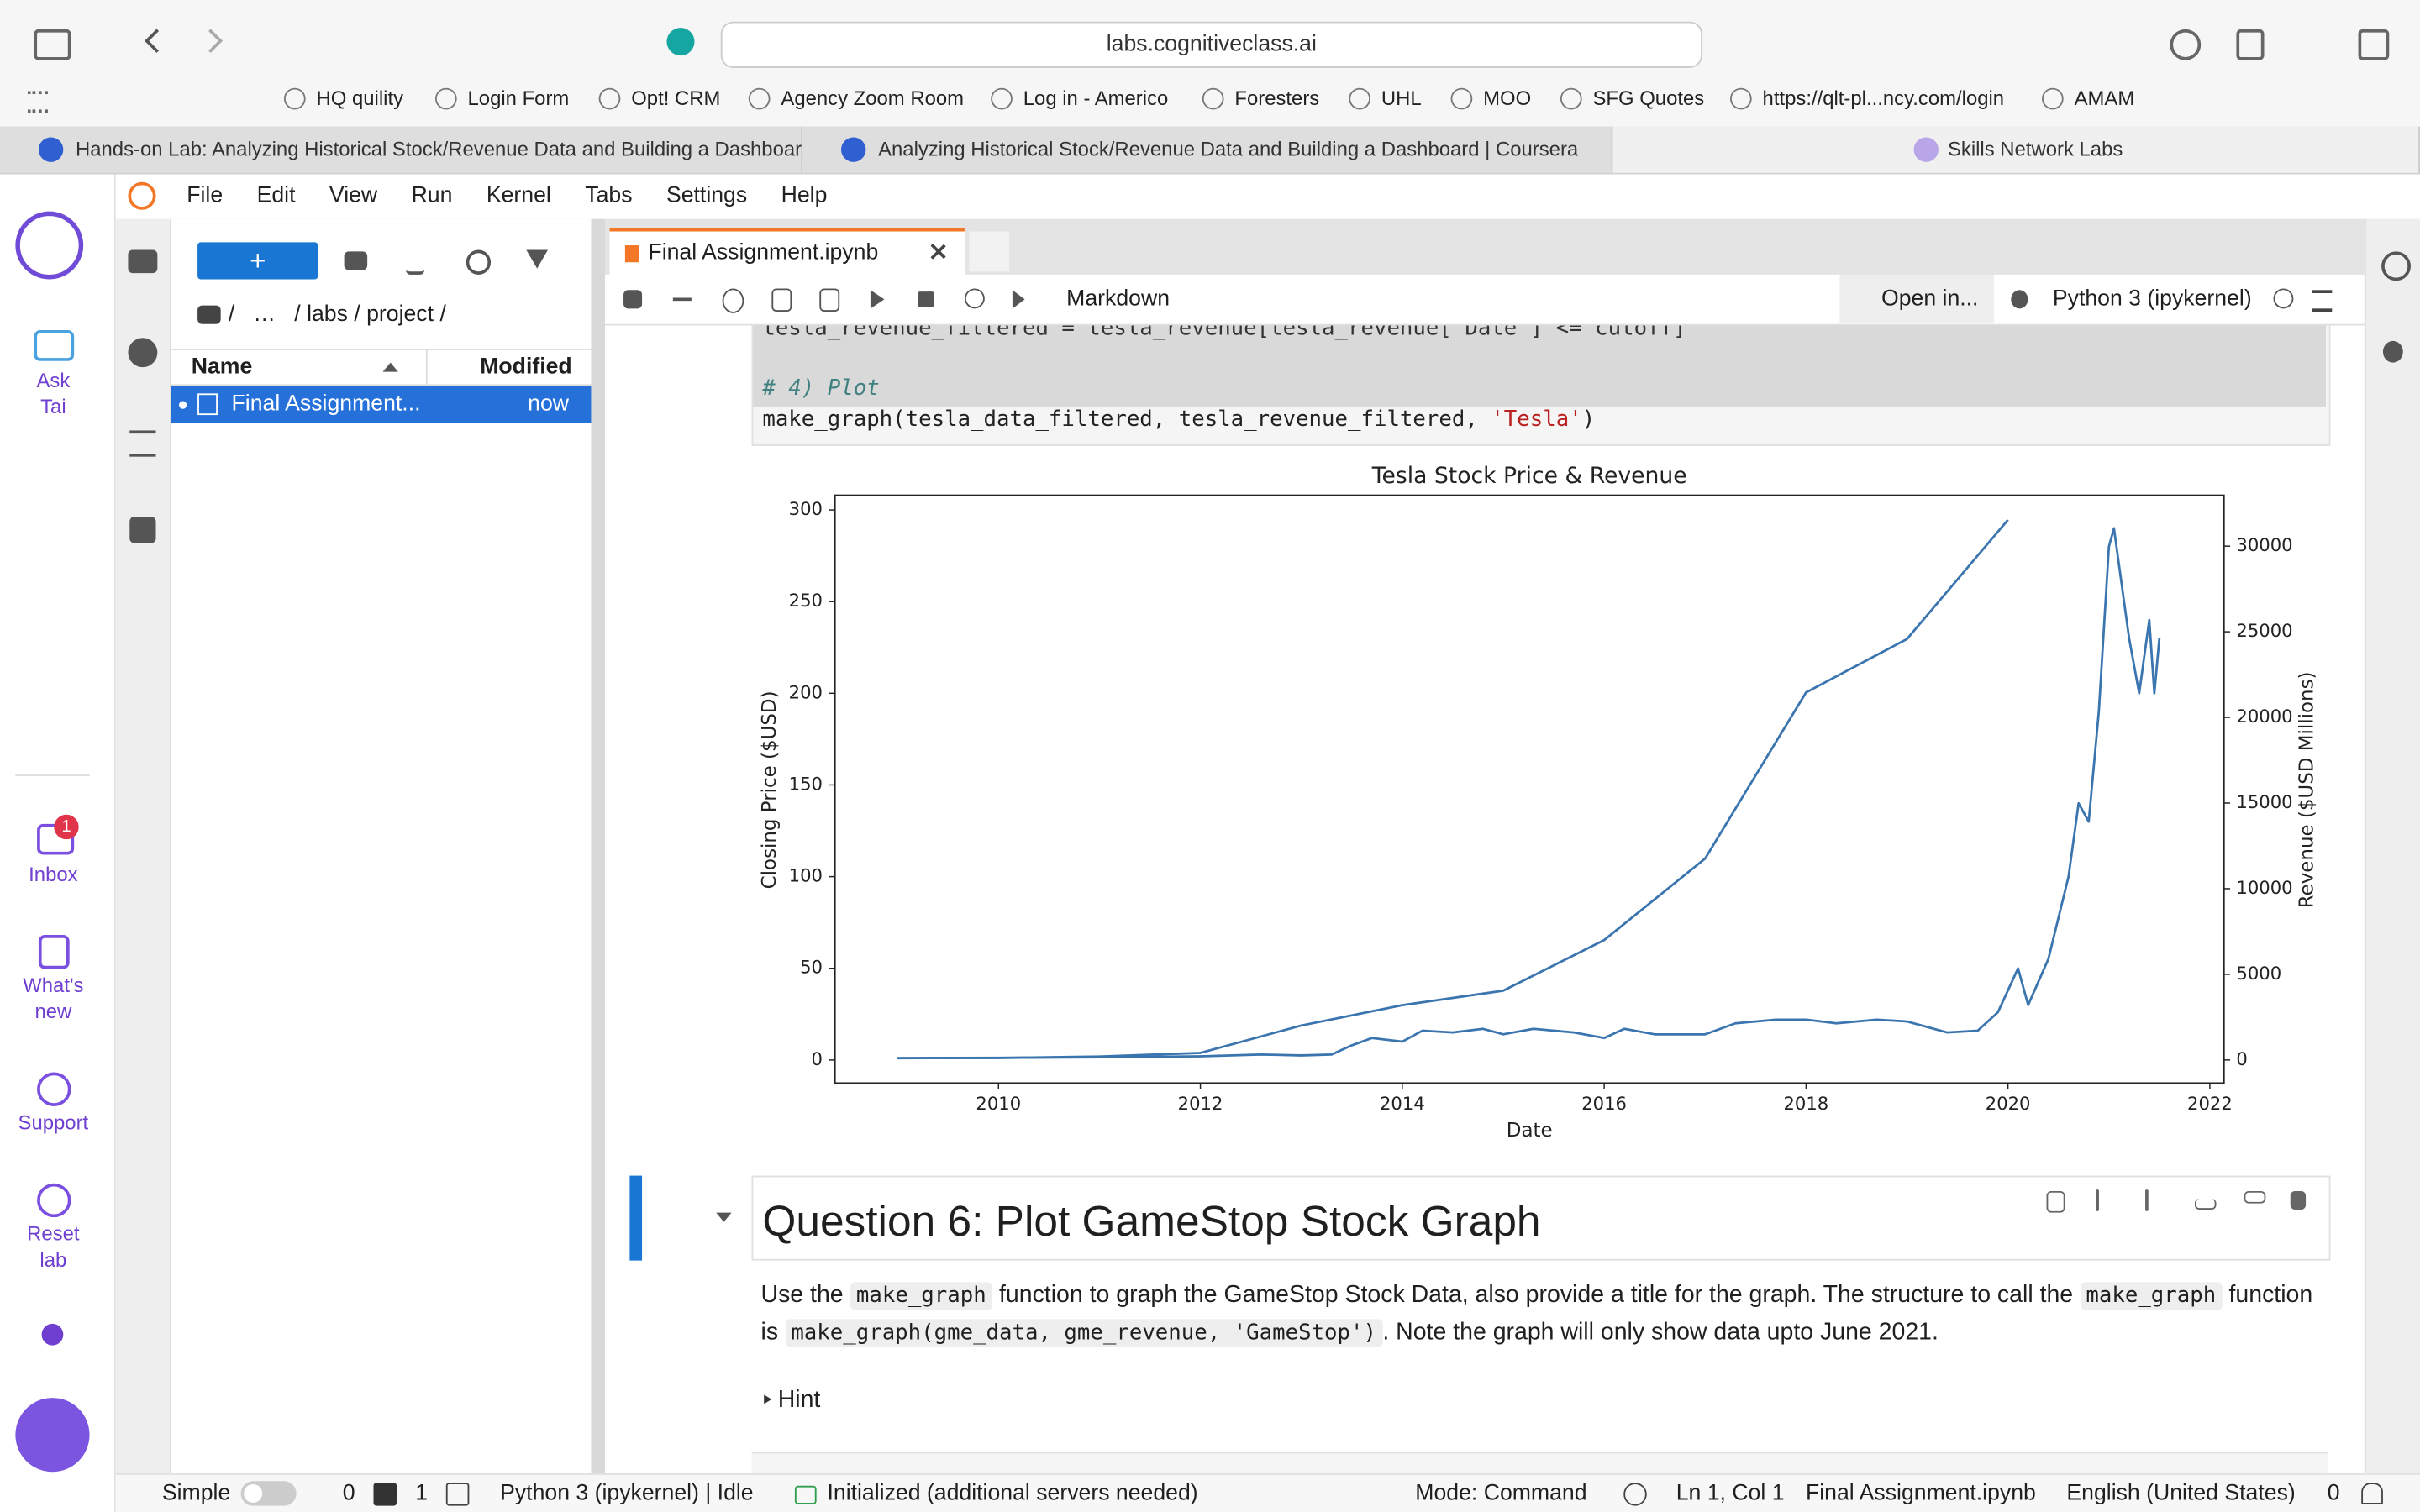  I want to click on property-inspector, so click(2323, 301).